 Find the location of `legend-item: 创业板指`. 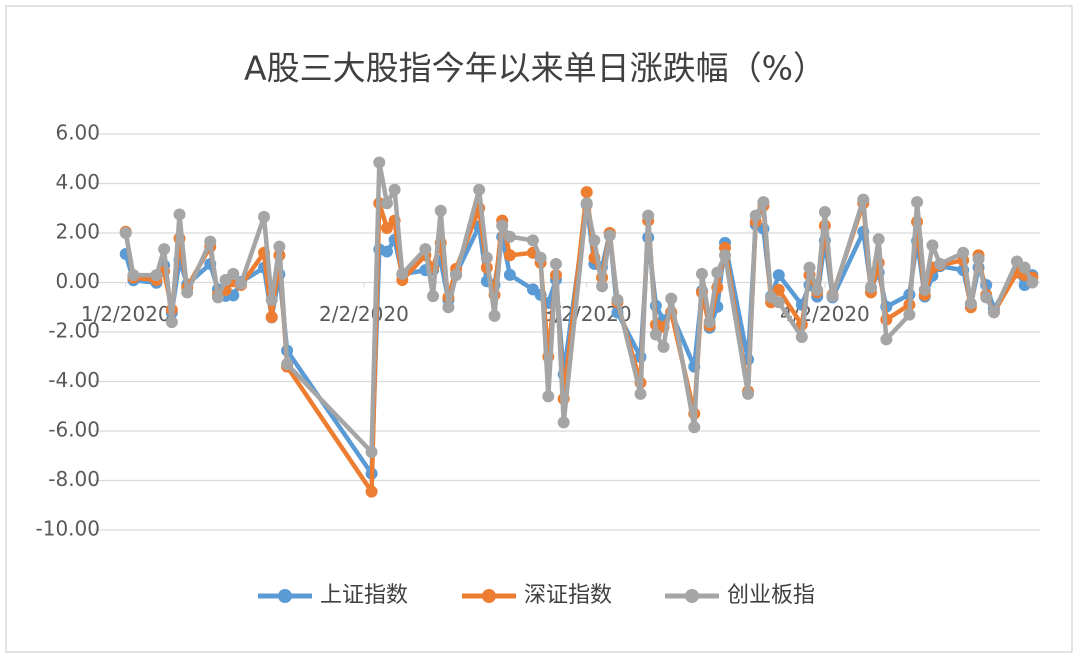

legend-item: 创业板指 is located at coordinates (740, 595).